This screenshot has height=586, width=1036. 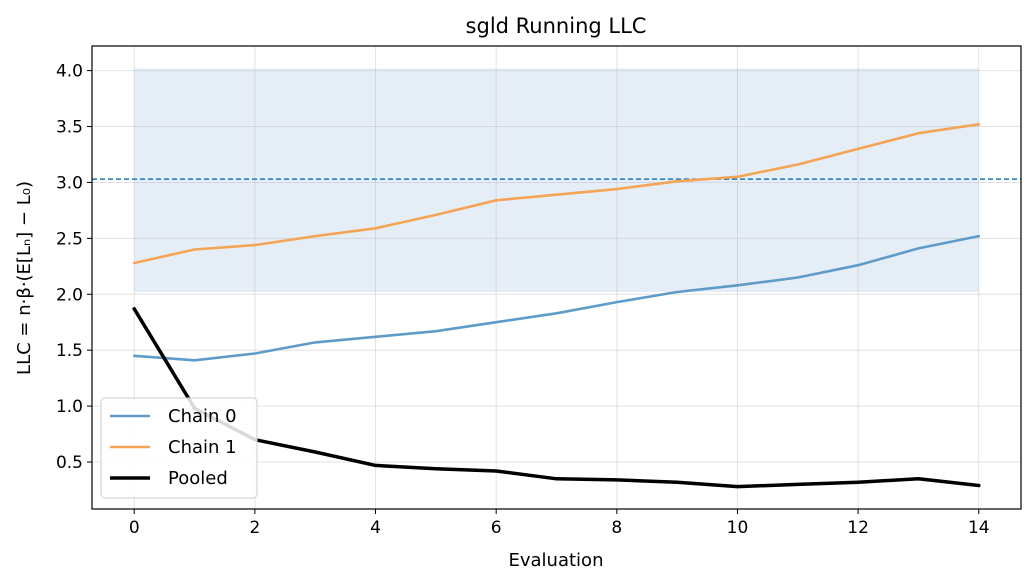 I want to click on x-tick-label: 10, so click(x=738, y=528).